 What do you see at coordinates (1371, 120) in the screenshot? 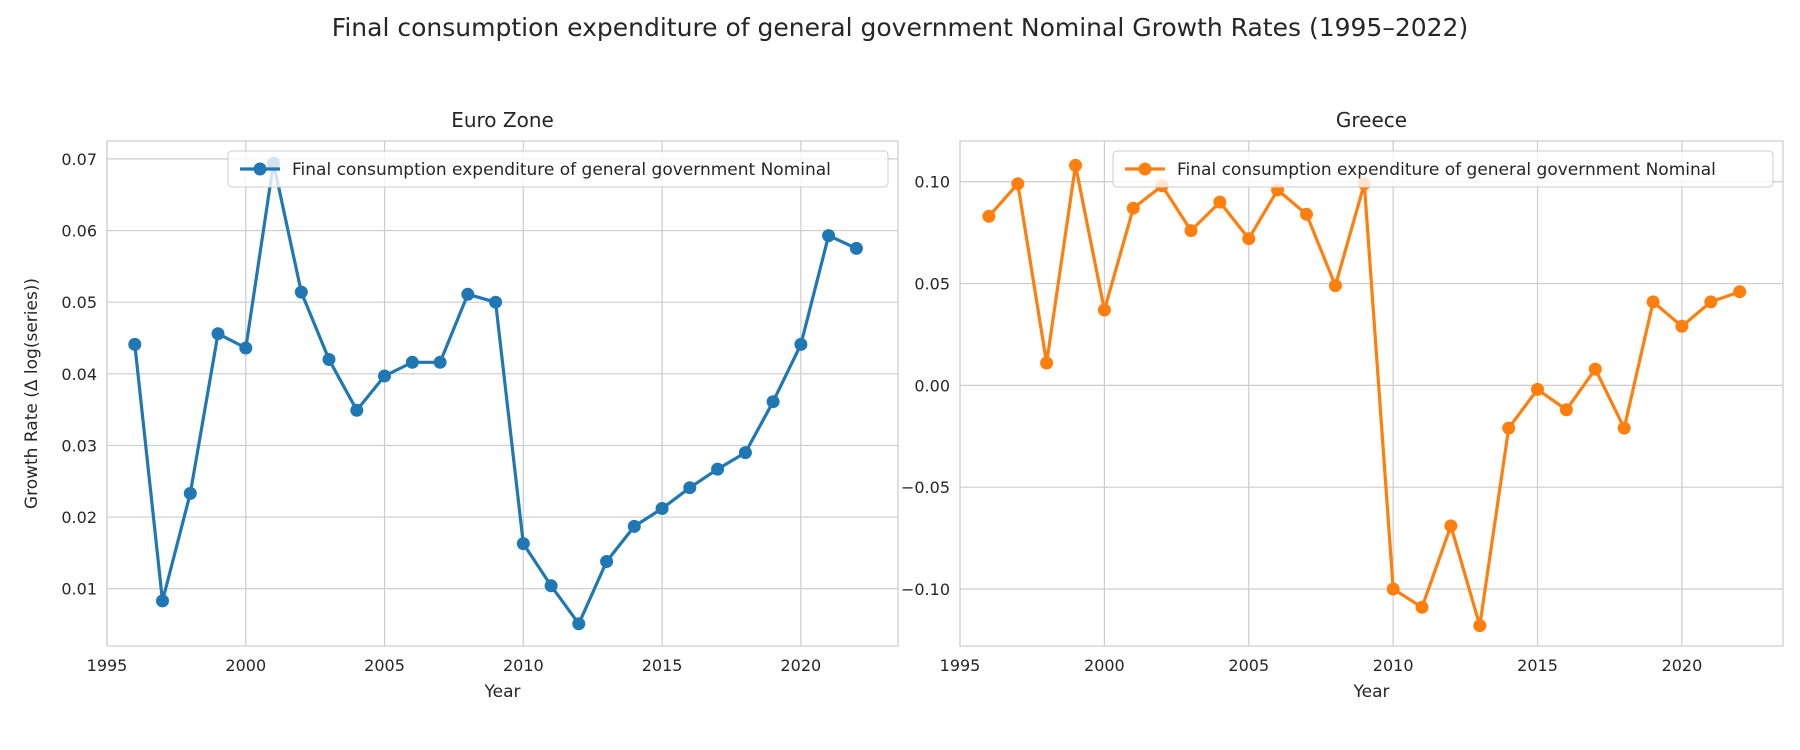
I see `panel-title: Greece` at bounding box center [1371, 120].